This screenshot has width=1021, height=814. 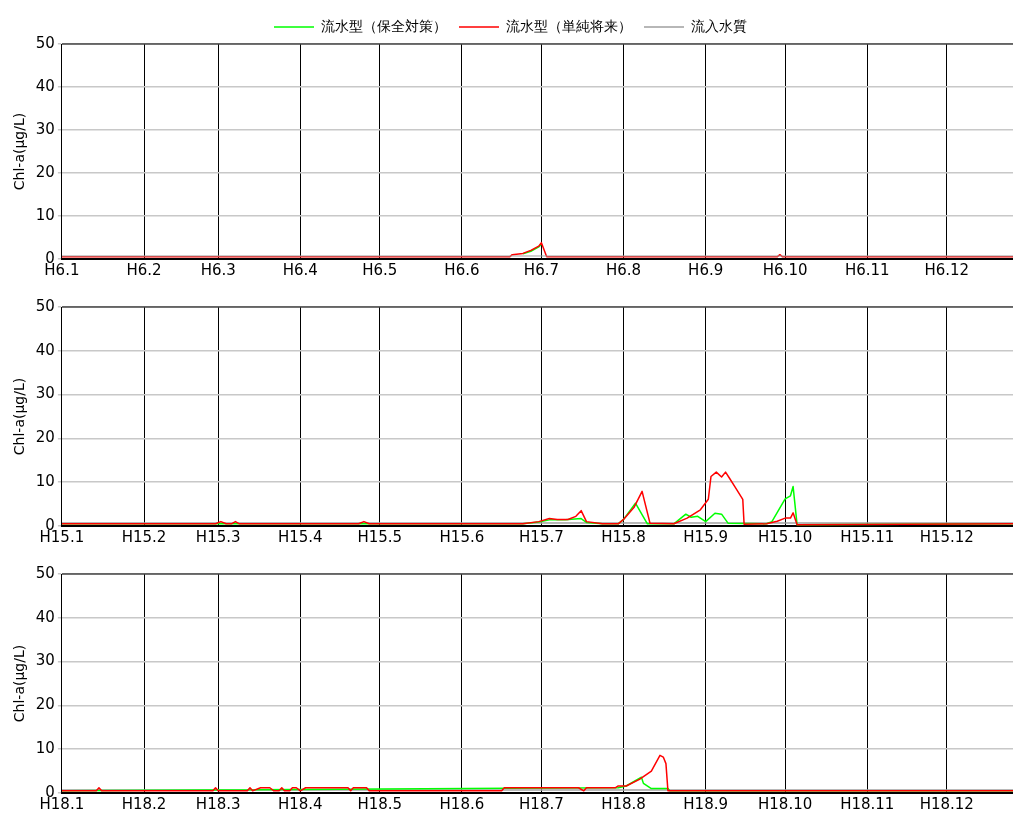 What do you see at coordinates (462, 803) in the screenshot?
I see `x-tick-label: H18.6` at bounding box center [462, 803].